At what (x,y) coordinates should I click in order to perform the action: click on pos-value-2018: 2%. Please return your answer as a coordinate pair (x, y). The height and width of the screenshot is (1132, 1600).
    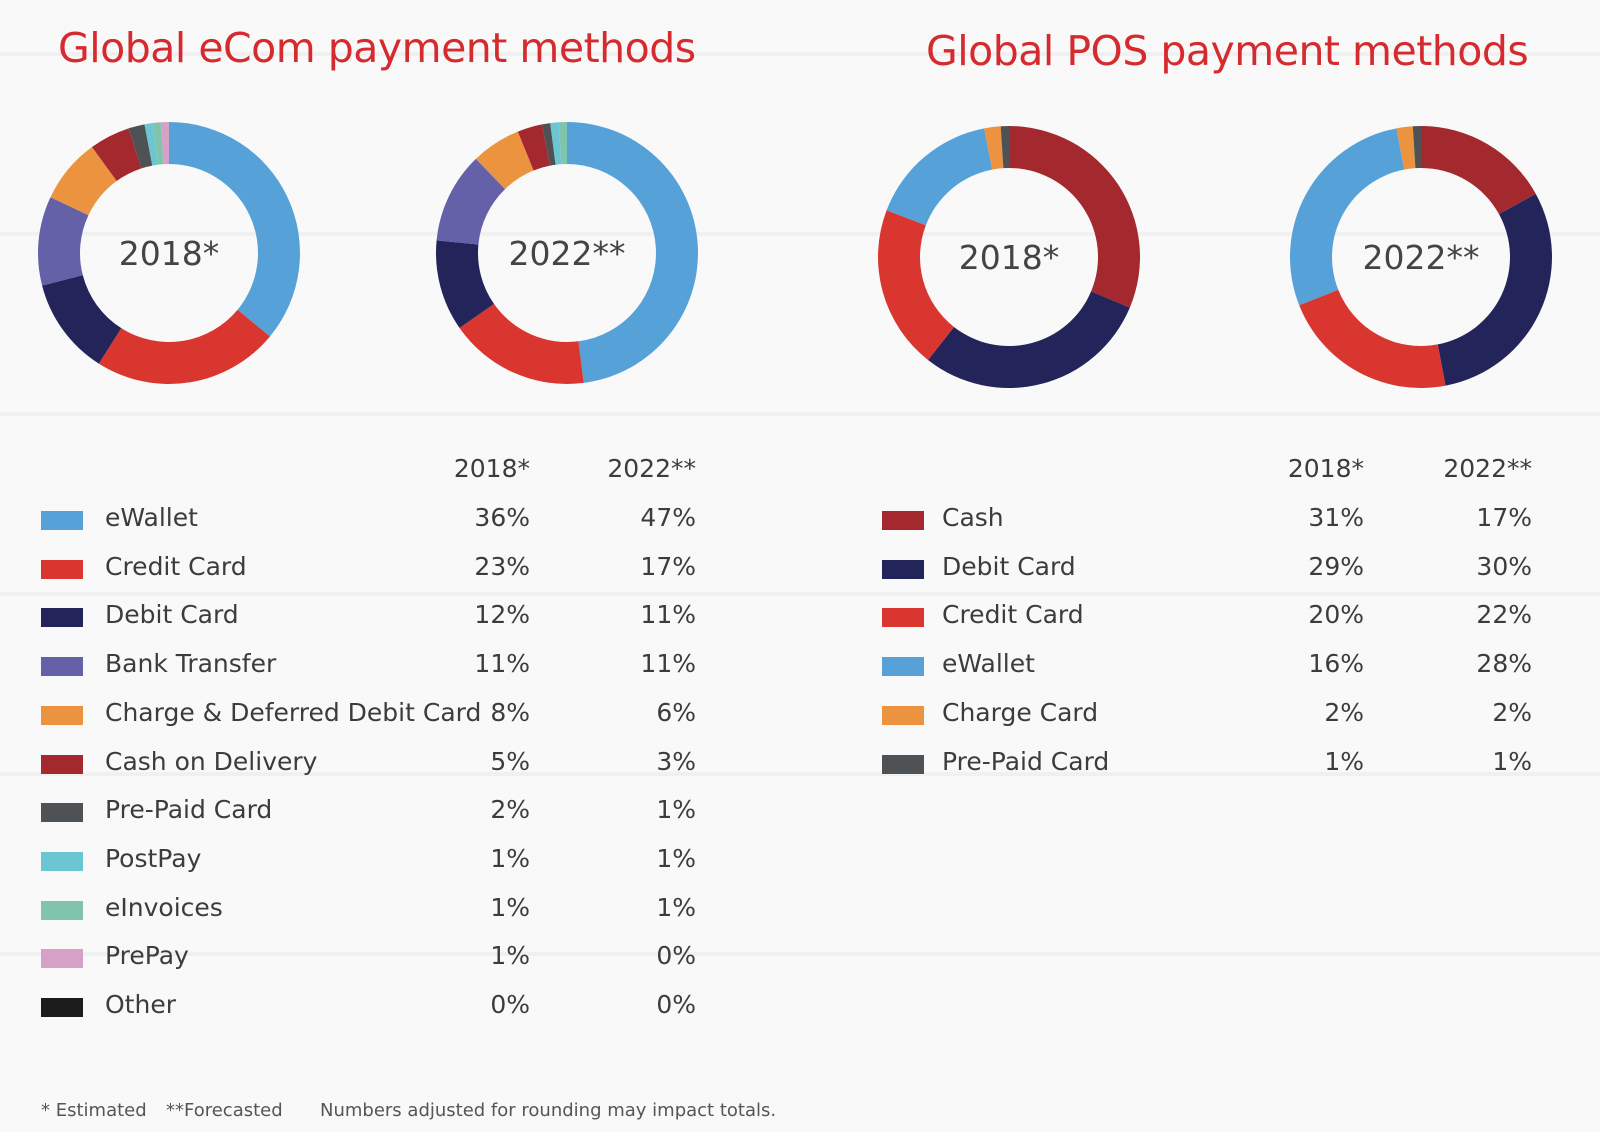
    Looking at the image, I should click on (1344, 712).